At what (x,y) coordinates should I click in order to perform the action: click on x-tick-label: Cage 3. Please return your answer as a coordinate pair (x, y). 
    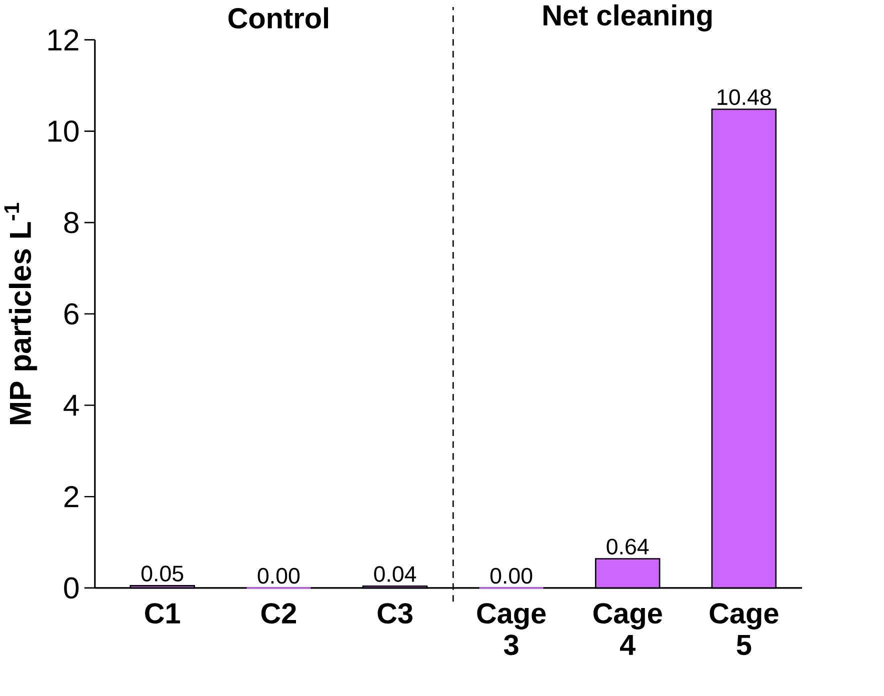
    Looking at the image, I should click on (511, 628).